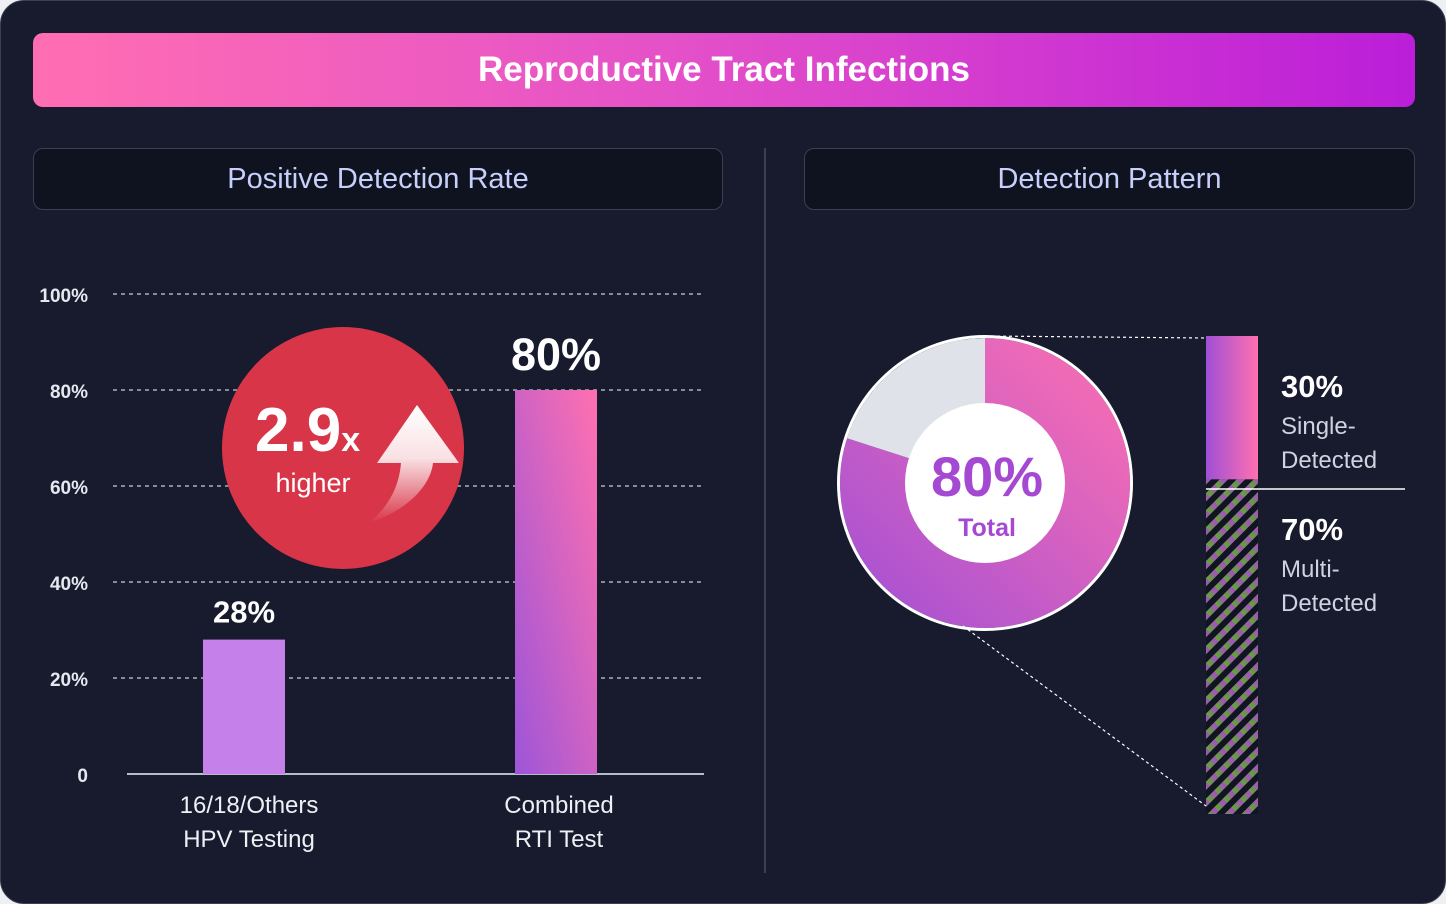  I want to click on y-tick-label: 80%, so click(69, 392).